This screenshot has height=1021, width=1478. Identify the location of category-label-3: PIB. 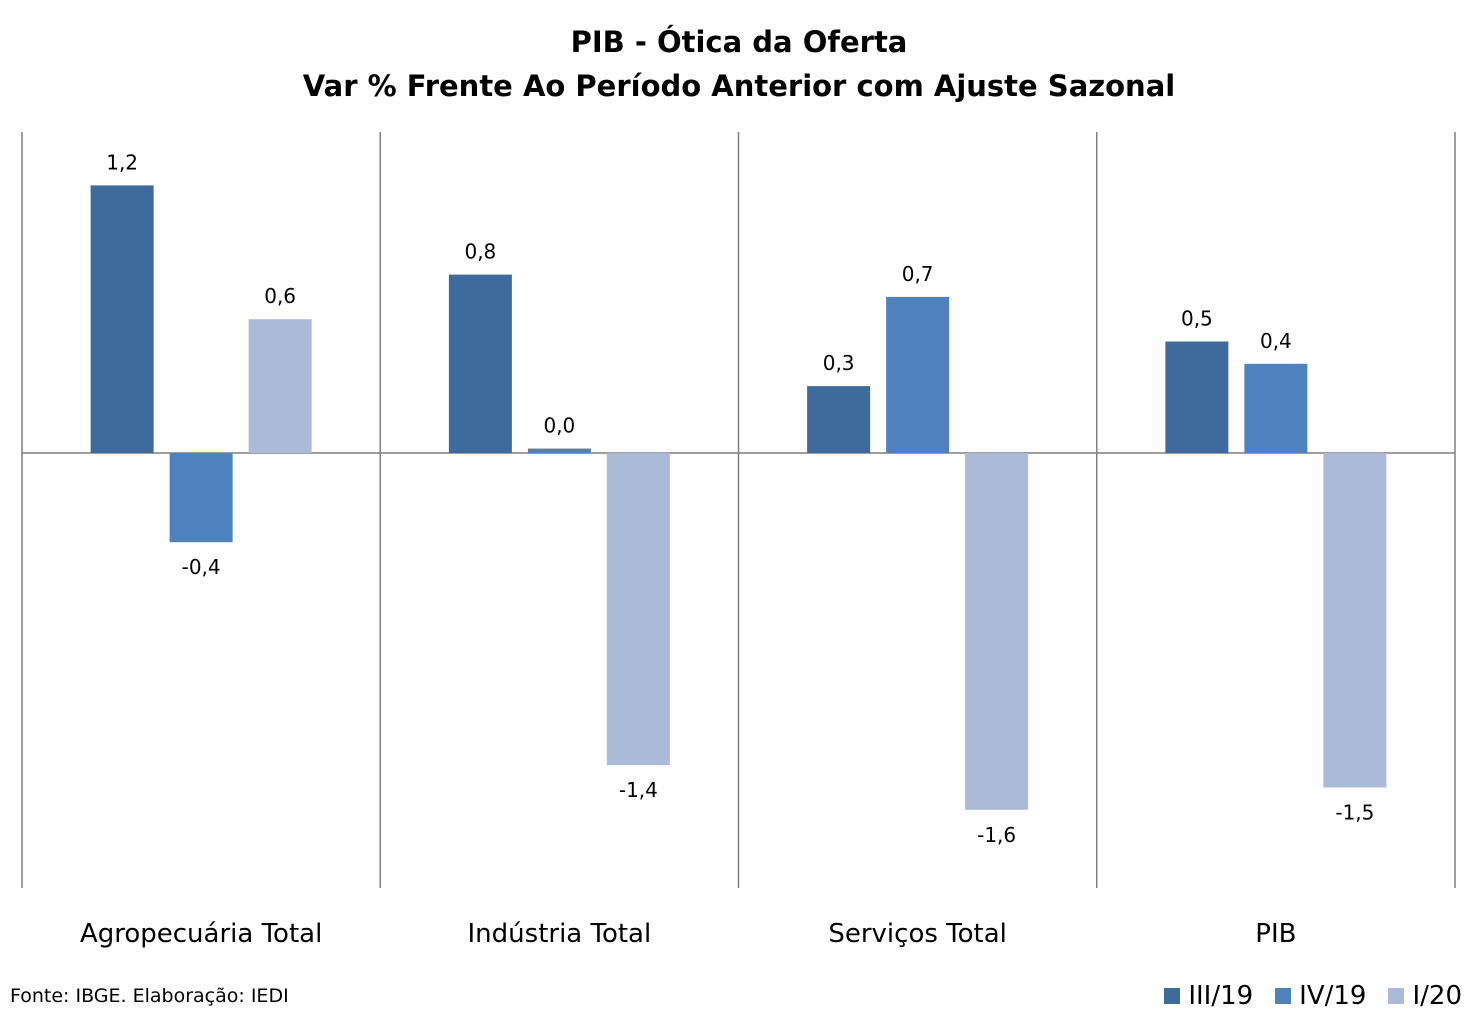
(1275, 934).